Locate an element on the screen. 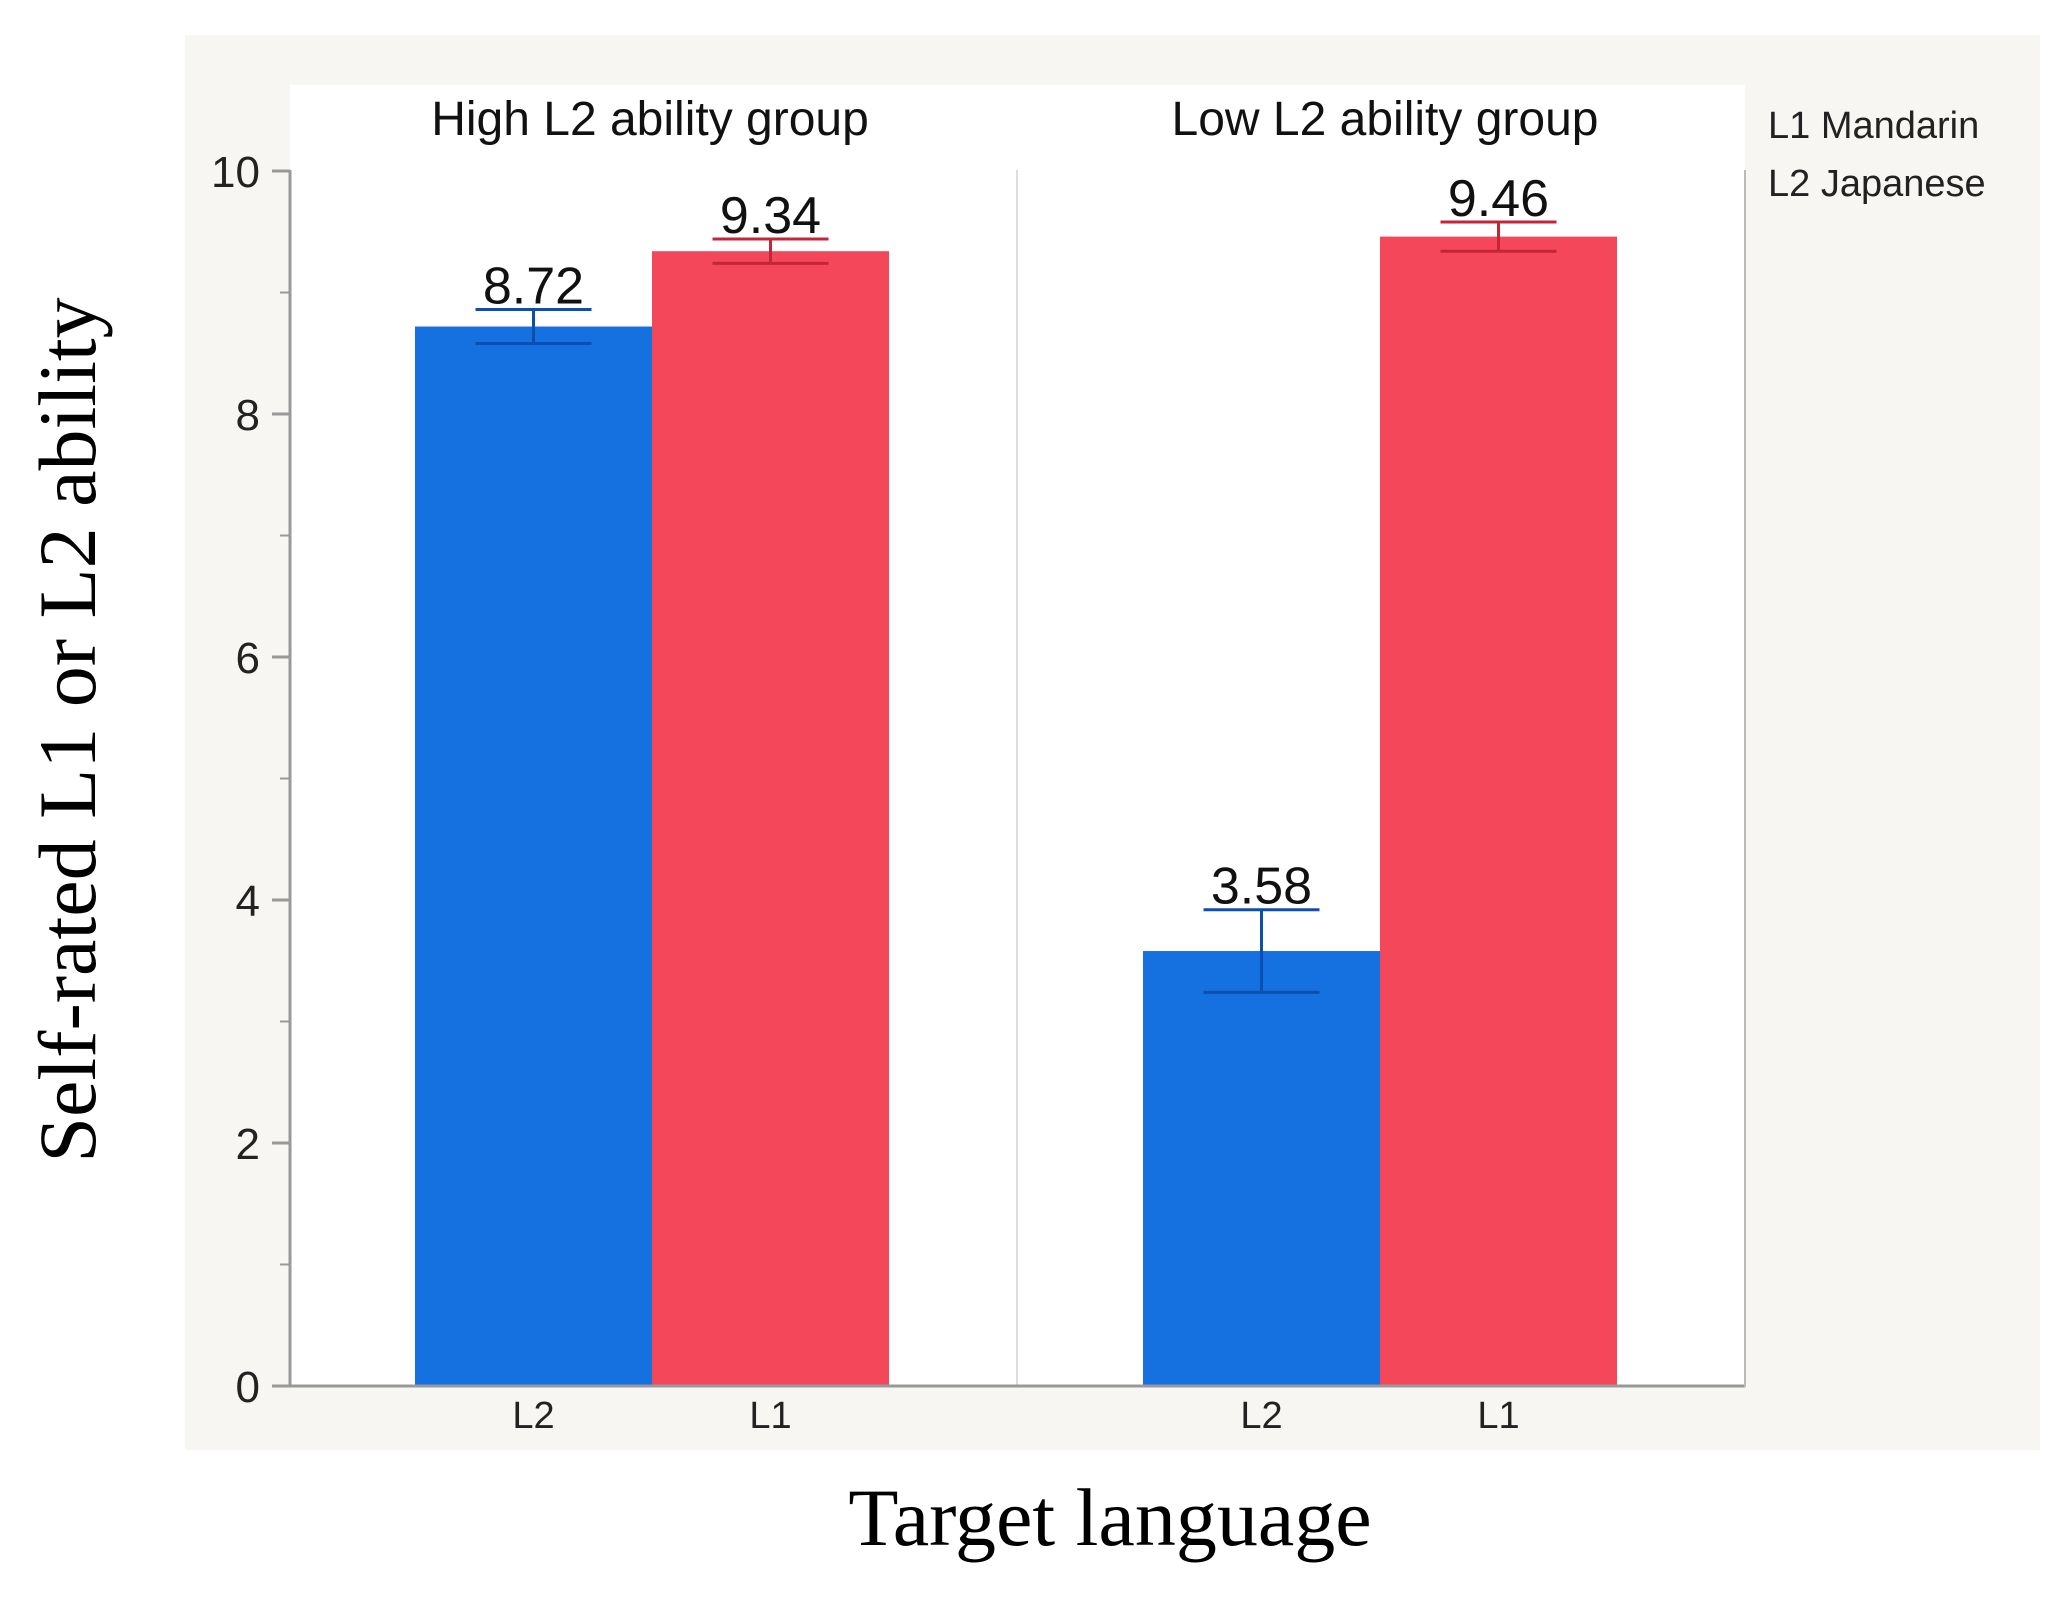 This screenshot has height=1598, width=2057. y-axis-title: Self-rated L1 or L2 ability is located at coordinates (67, 729).